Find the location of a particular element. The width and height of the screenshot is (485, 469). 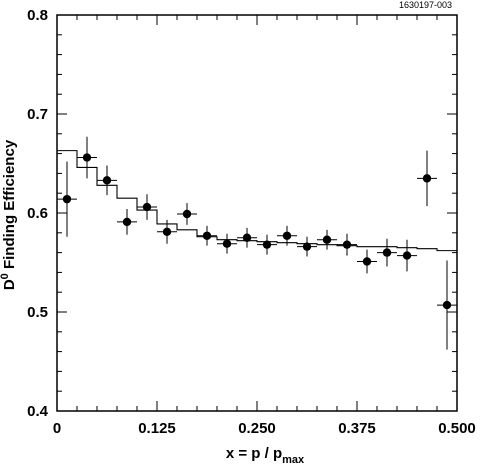

y-tick-label: 0.8 is located at coordinates (37, 15).